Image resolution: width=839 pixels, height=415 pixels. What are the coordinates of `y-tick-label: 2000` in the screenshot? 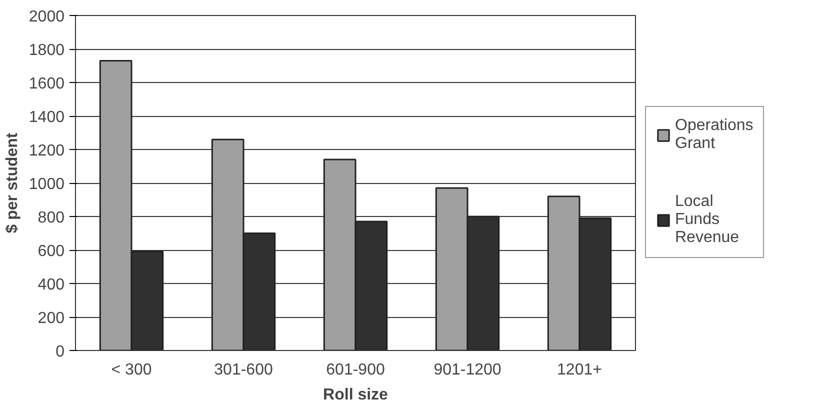 It's located at (46, 17).